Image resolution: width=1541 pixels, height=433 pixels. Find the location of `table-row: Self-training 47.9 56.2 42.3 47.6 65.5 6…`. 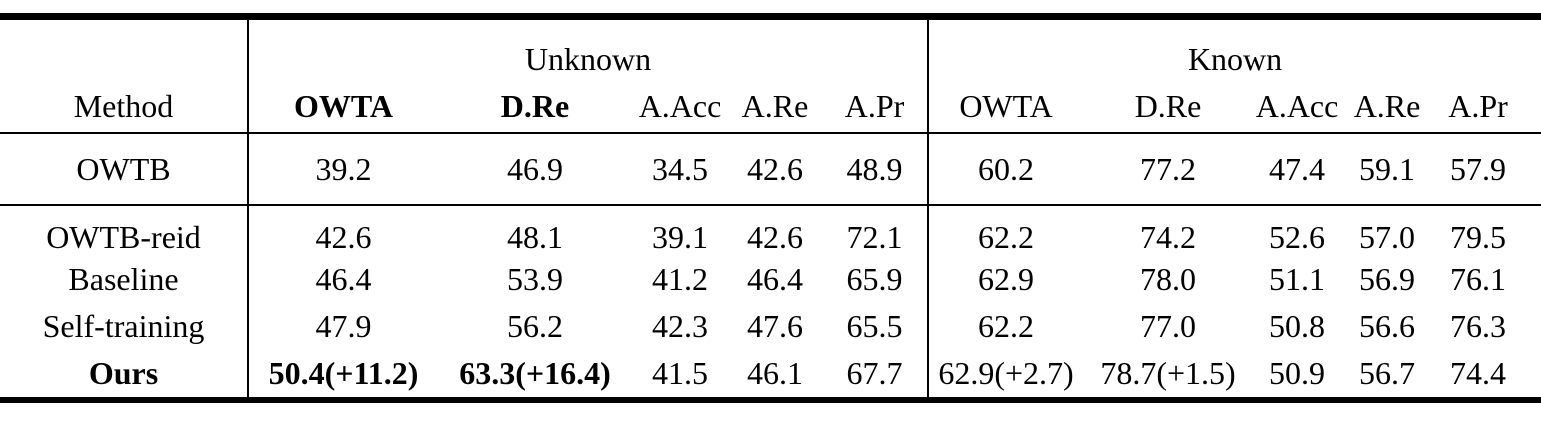

table-row: Self-training 47.9 56.2 42.3 47.6 65.5 6… is located at coordinates (770, 326).